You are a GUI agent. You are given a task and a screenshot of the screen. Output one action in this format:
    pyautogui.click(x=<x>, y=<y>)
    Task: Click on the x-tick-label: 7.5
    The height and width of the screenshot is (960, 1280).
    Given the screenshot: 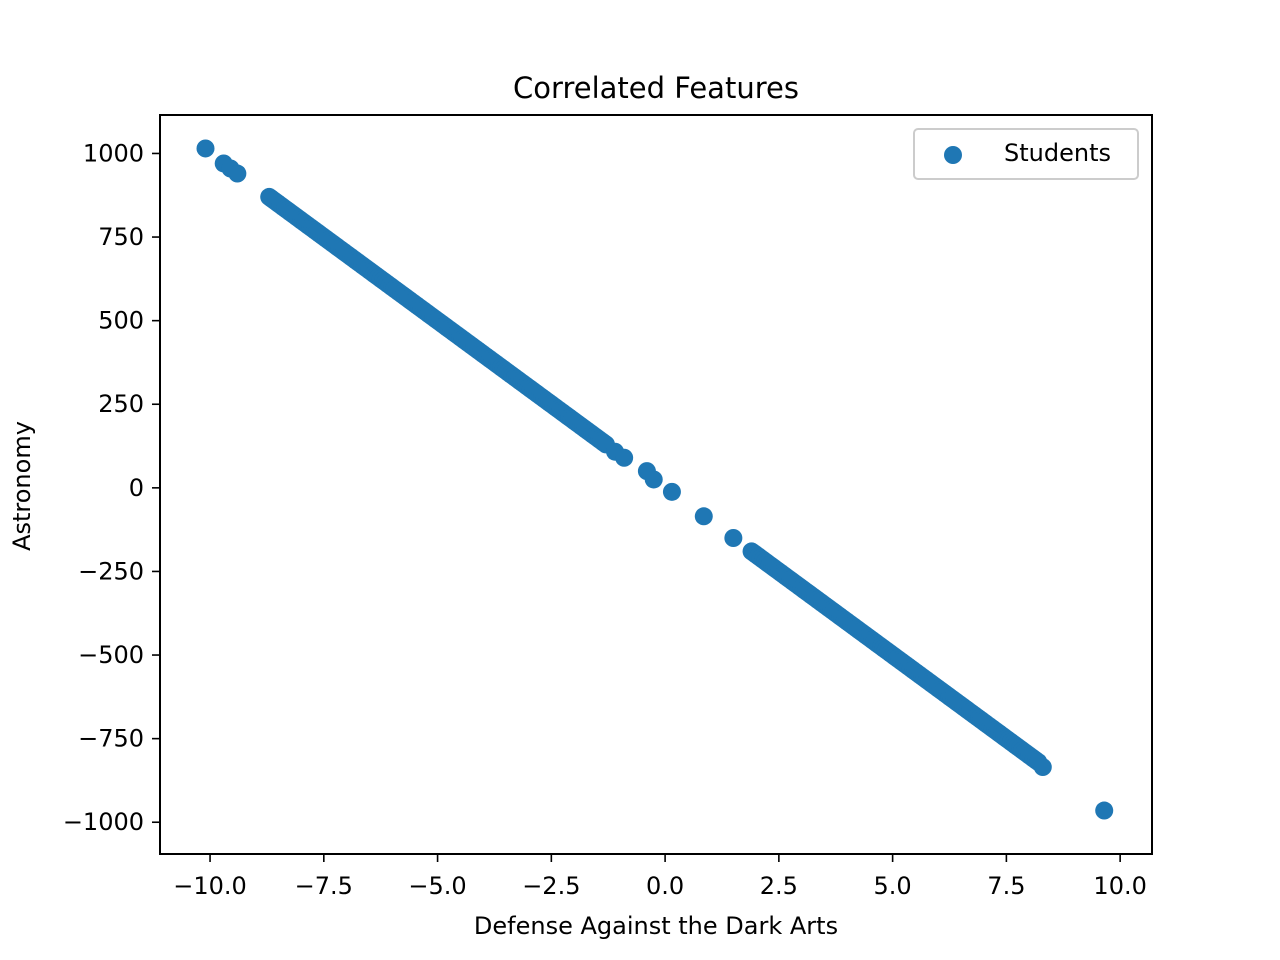 What is the action you would take?
    pyautogui.click(x=1006, y=886)
    